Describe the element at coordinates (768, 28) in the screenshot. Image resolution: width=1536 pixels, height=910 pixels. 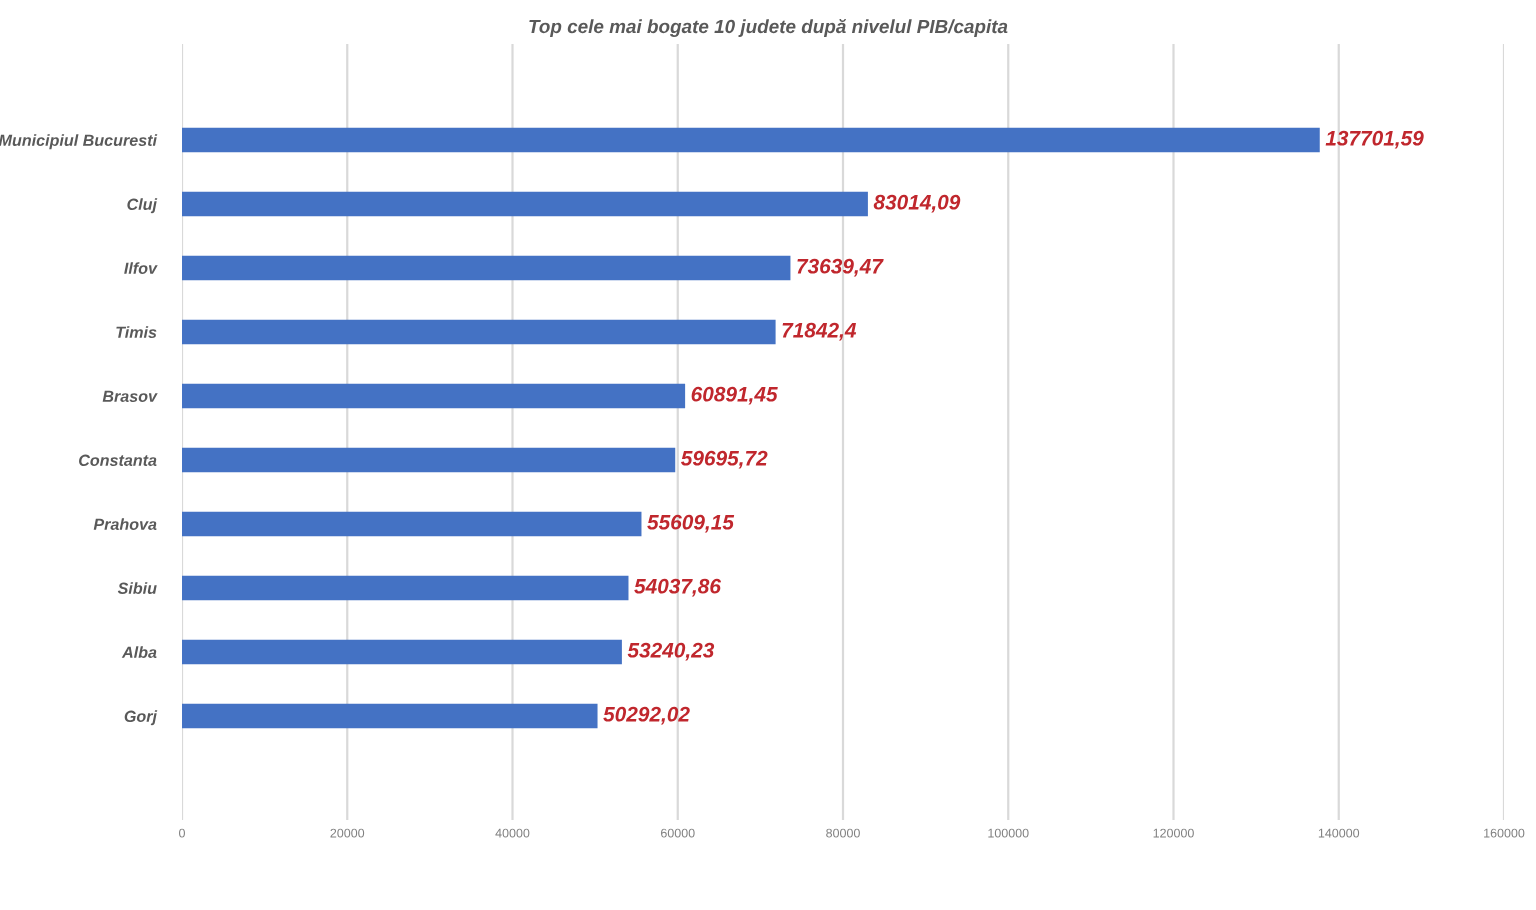
I see `chart-title: Top cele mai bogate 10 judete după nivelul PIB/capita` at that location.